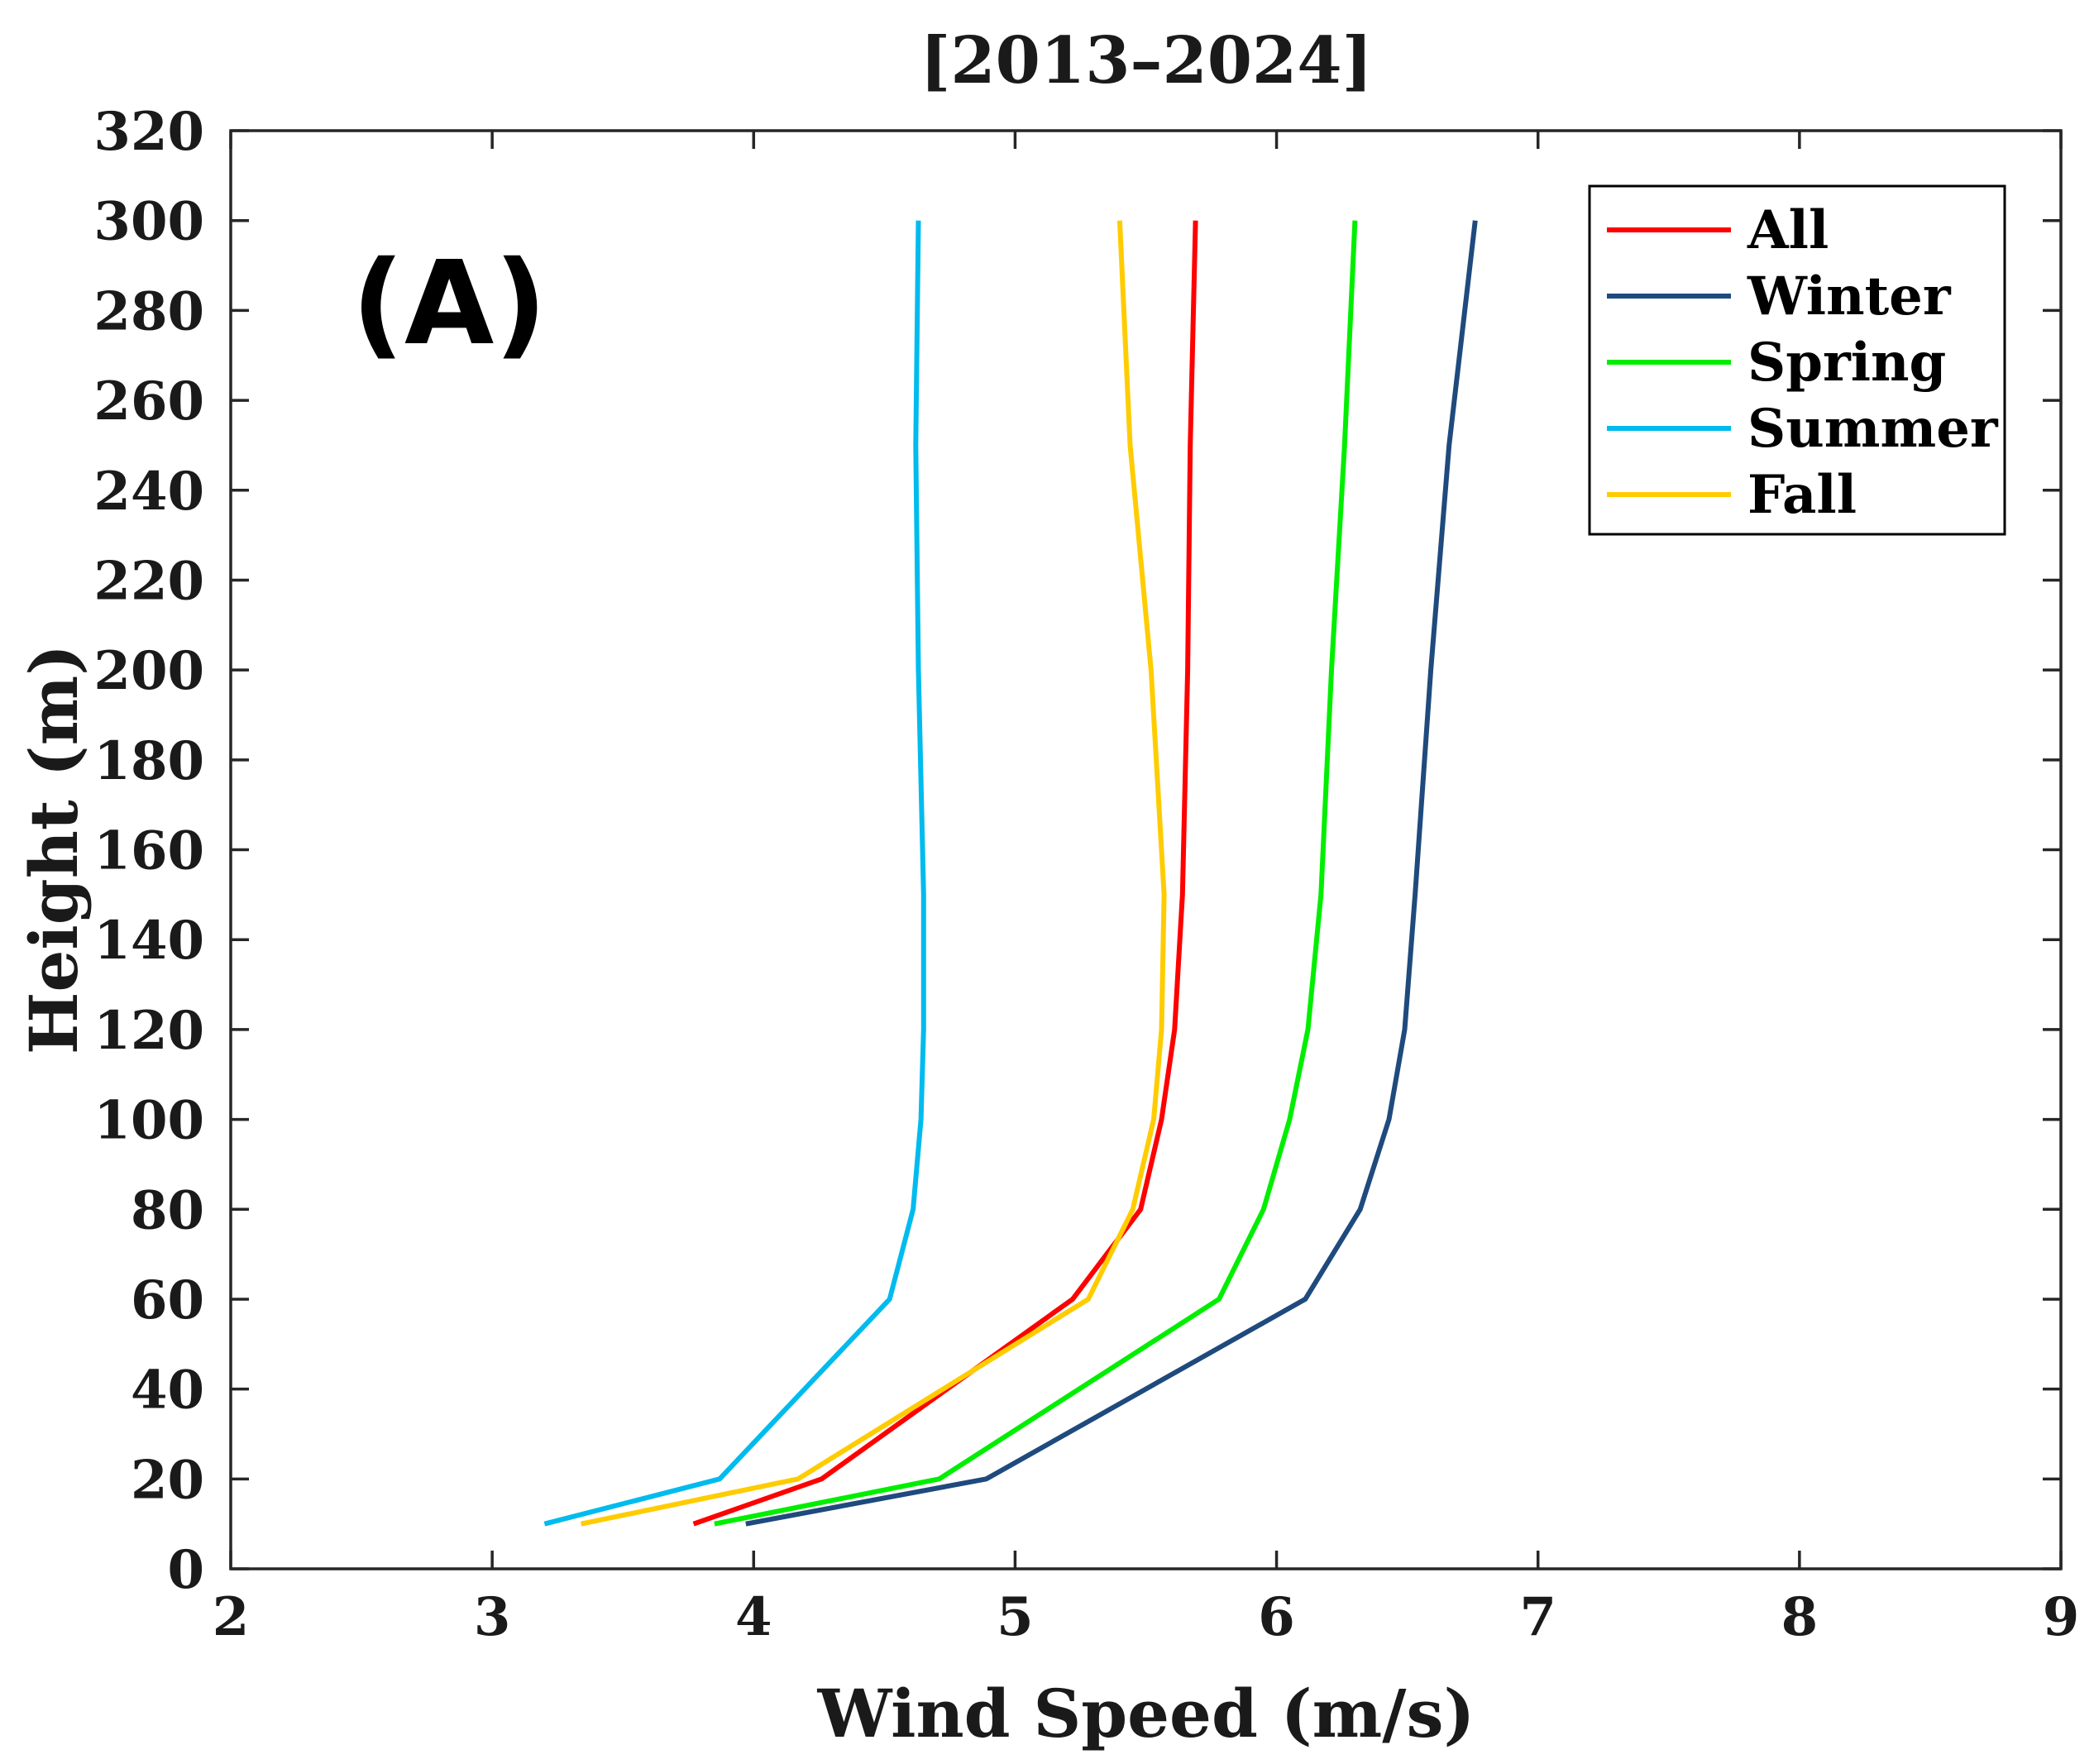  What do you see at coordinates (149, 222) in the screenshot?
I see `y-tick-label: 300` at bounding box center [149, 222].